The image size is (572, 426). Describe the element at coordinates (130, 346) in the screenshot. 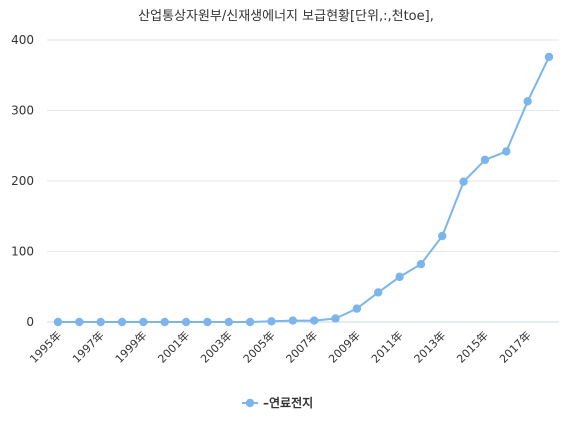

I see `x-tick-label-1999年: 1999年` at that location.